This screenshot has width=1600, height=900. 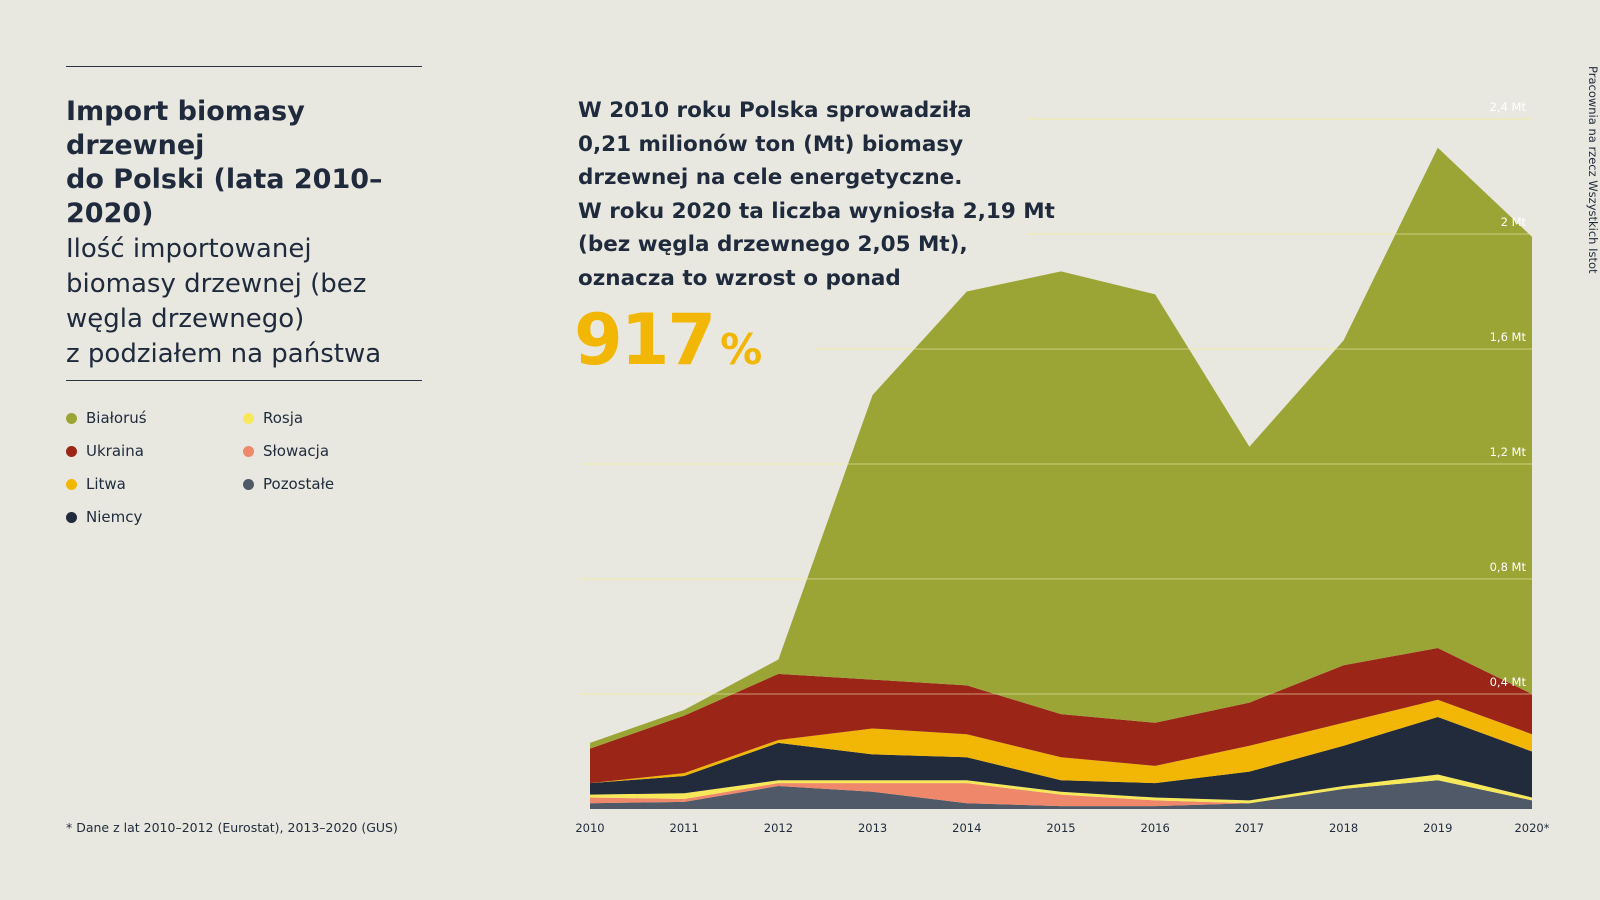 What do you see at coordinates (248, 451) in the screenshot?
I see `legend-dot-slowacja` at bounding box center [248, 451].